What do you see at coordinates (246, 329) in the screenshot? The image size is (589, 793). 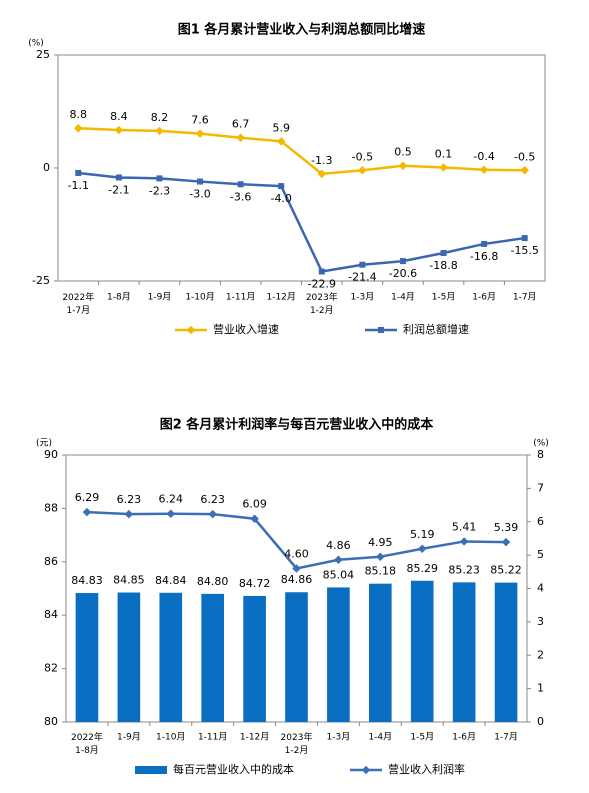 I see `legend-label: 营业收入增速` at bounding box center [246, 329].